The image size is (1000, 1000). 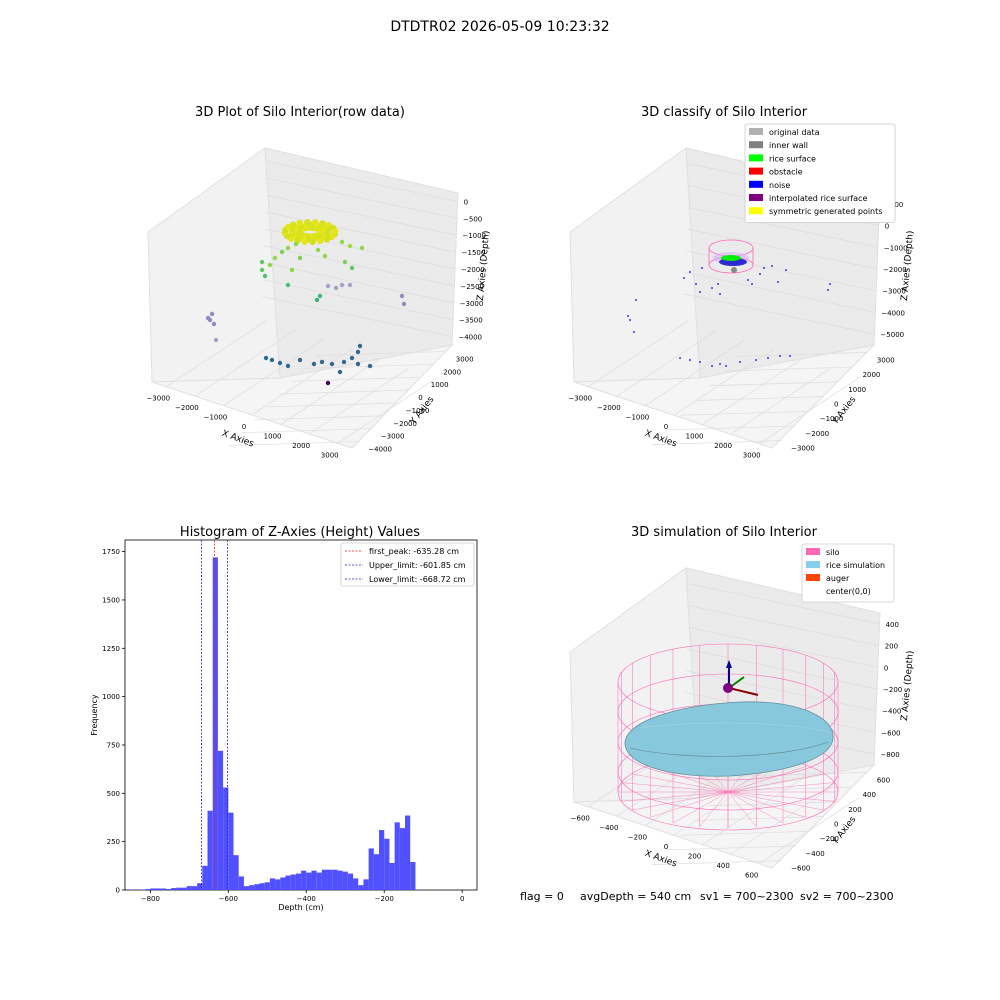 What do you see at coordinates (414, 551) in the screenshot?
I see `legend-peak-label: first_peak: -635.28 cm` at bounding box center [414, 551].